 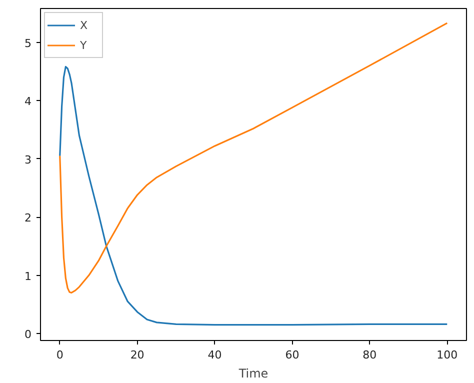 What do you see at coordinates (369, 355) in the screenshot?
I see `x-tick-label: 80` at bounding box center [369, 355].